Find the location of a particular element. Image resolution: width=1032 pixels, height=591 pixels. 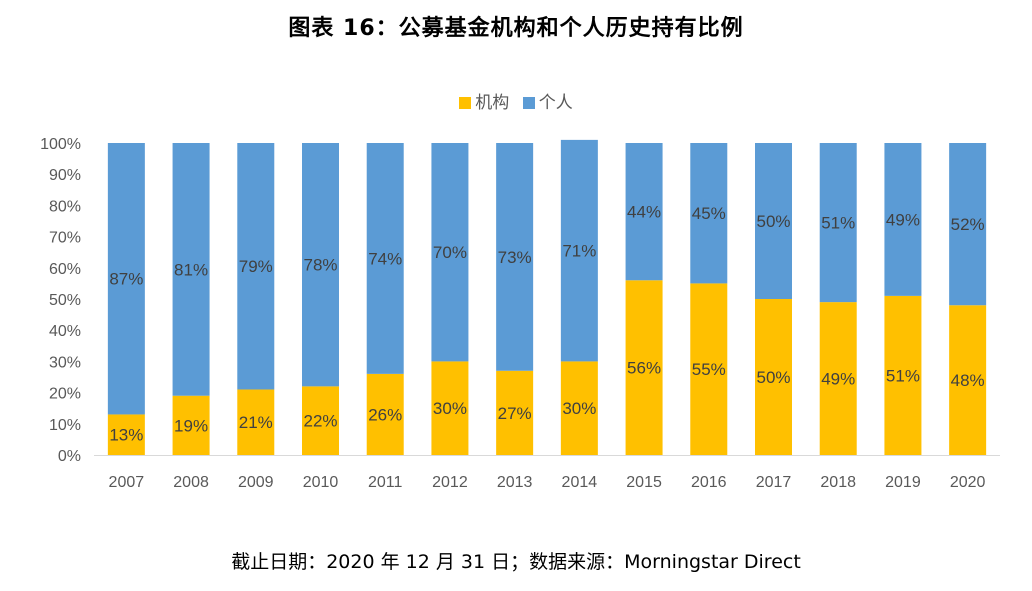

data-label: 81% is located at coordinates (191, 269).